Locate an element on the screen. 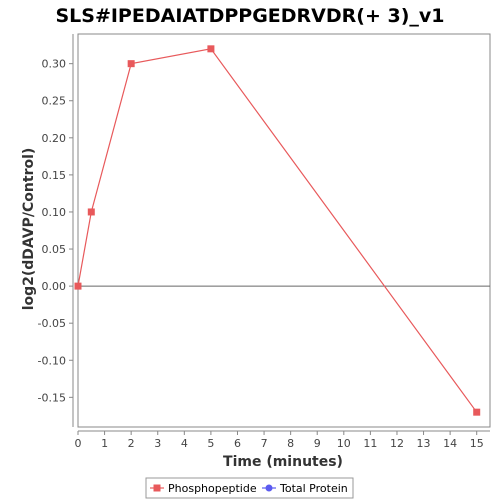 The height and width of the screenshot is (500, 500). x-axis: 0 1 2 3 4 5 6 7 8 9 10 11 12 13 14 15 is located at coordinates (282, 440).